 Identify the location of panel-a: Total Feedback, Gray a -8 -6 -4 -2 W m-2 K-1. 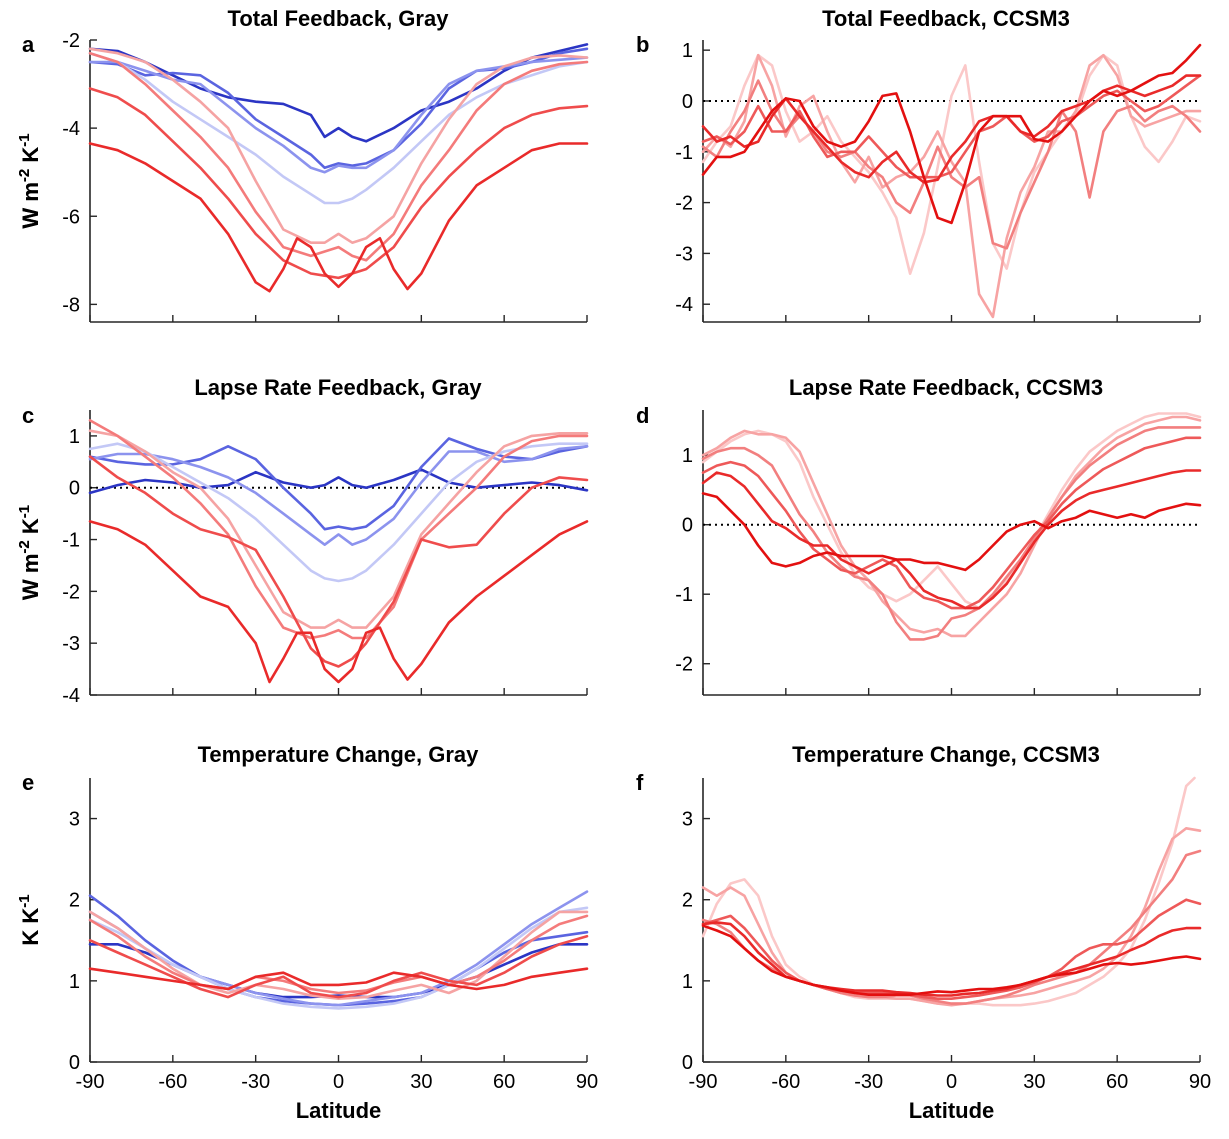
(302, 164).